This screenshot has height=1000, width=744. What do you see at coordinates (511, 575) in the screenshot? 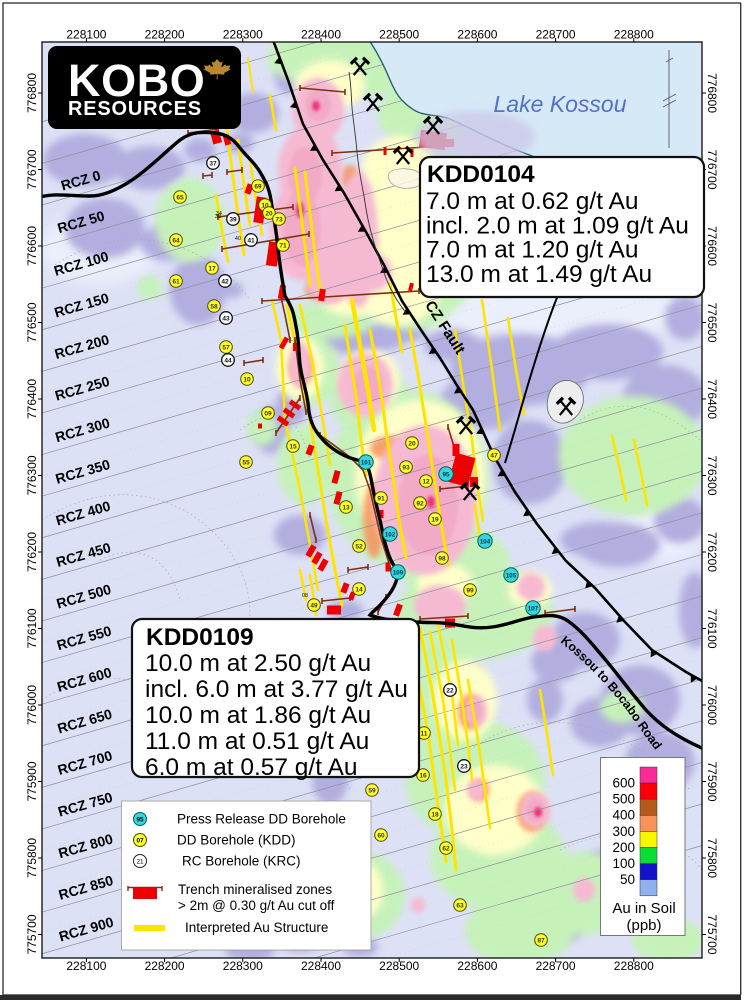
I see `svg-text: 105` at bounding box center [511, 575].